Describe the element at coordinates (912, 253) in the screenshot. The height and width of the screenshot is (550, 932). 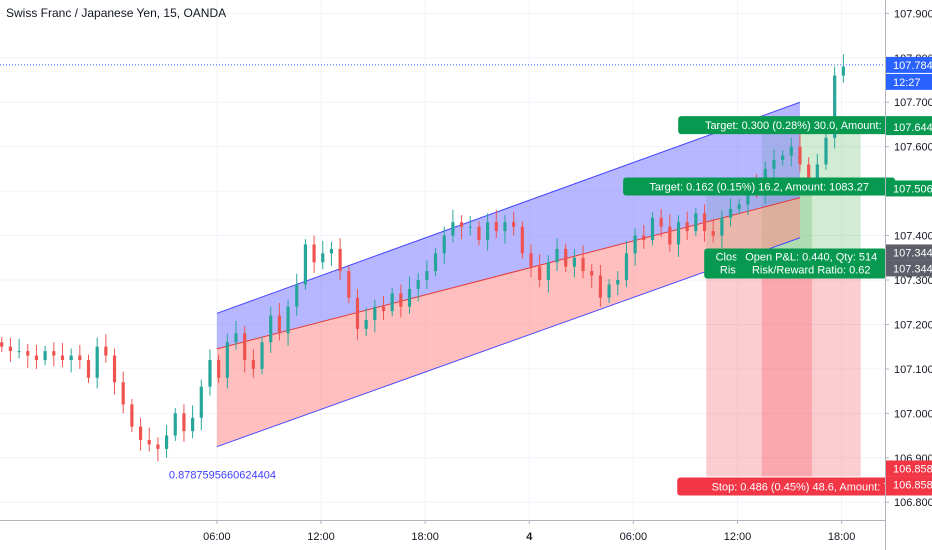
I see `entry-price-badge-text: 107.344` at that location.